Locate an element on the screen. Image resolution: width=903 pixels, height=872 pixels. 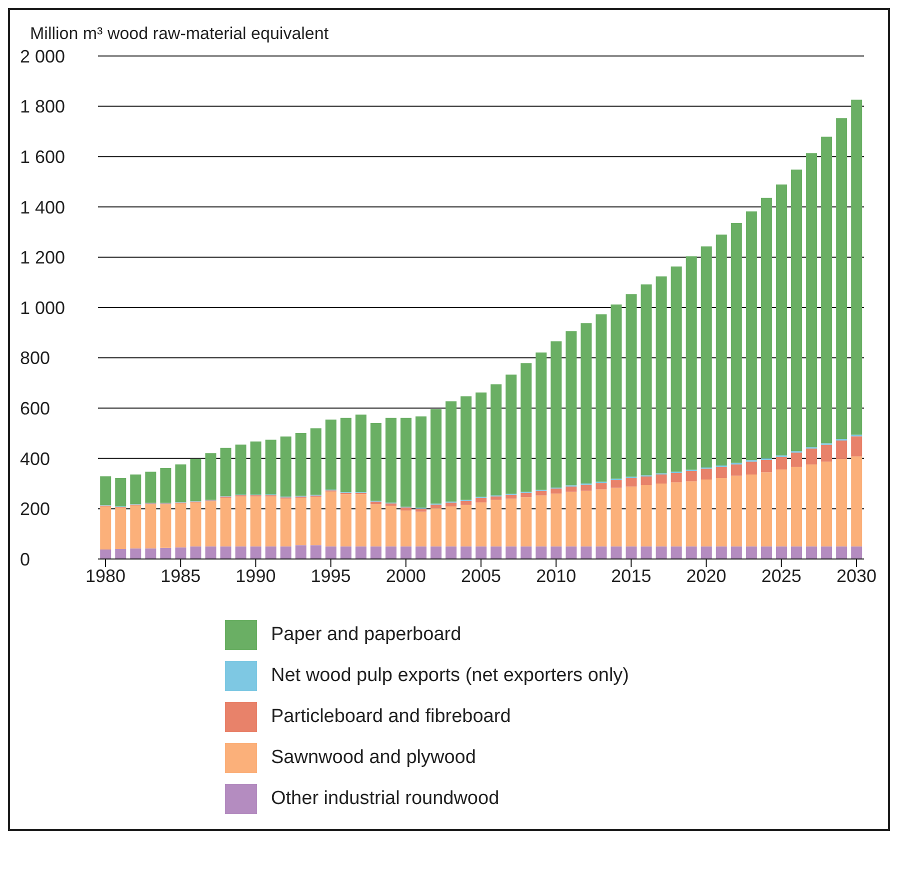
y-tick-label: 1 400 is located at coordinates (43, 207).